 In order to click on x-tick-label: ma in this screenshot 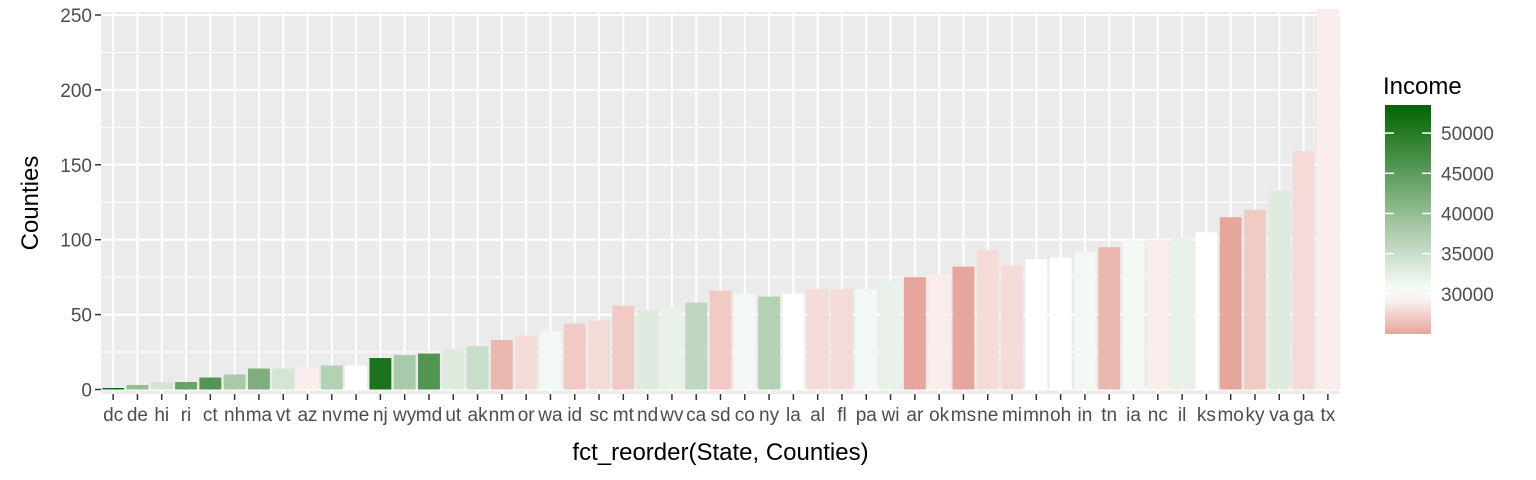, I will do `click(259, 415)`.